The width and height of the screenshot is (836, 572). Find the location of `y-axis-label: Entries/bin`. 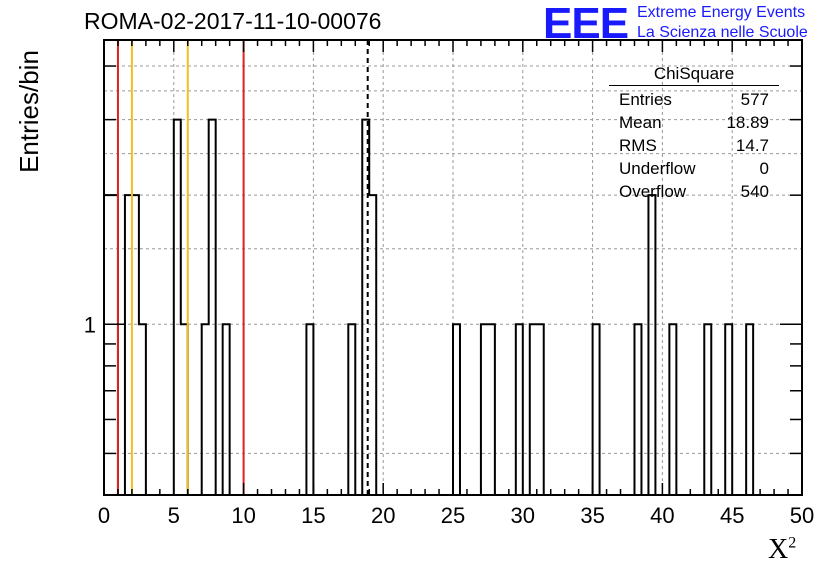

y-axis-label: Entries/bin is located at coordinates (28, 111).